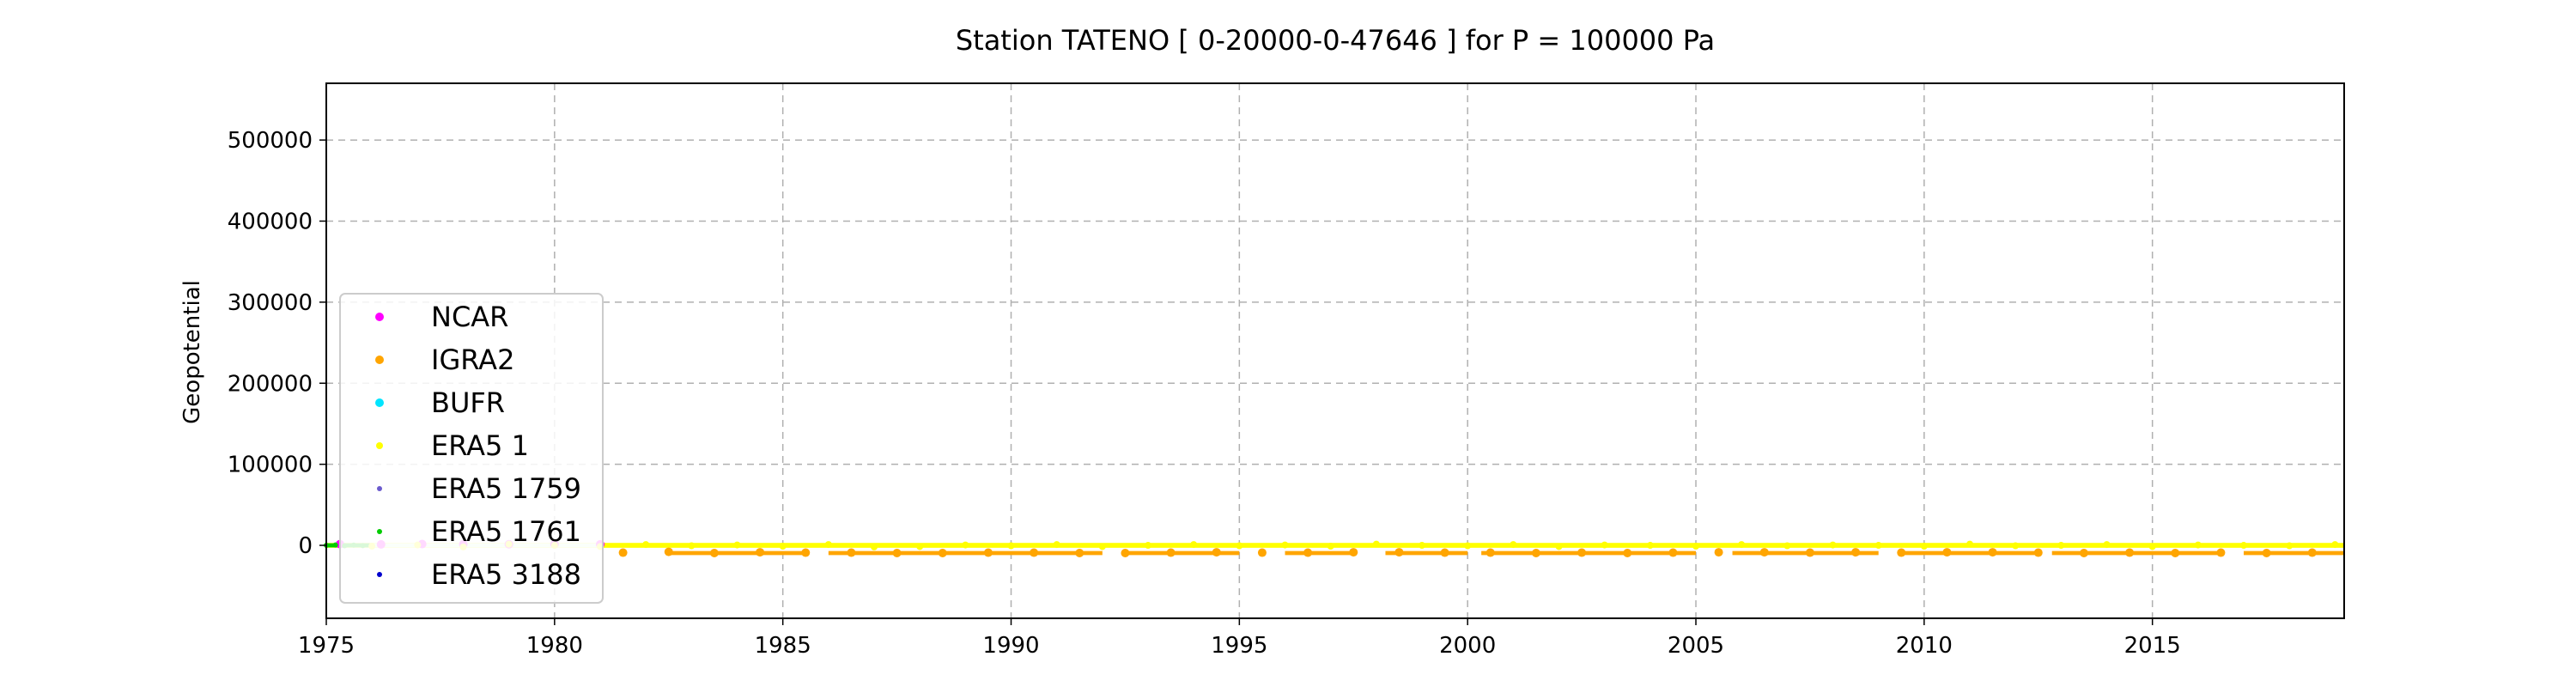 The width and height of the screenshot is (2576, 687). Describe the element at coordinates (192, 352) in the screenshot. I see `y-axis-label: Geopotential` at that location.